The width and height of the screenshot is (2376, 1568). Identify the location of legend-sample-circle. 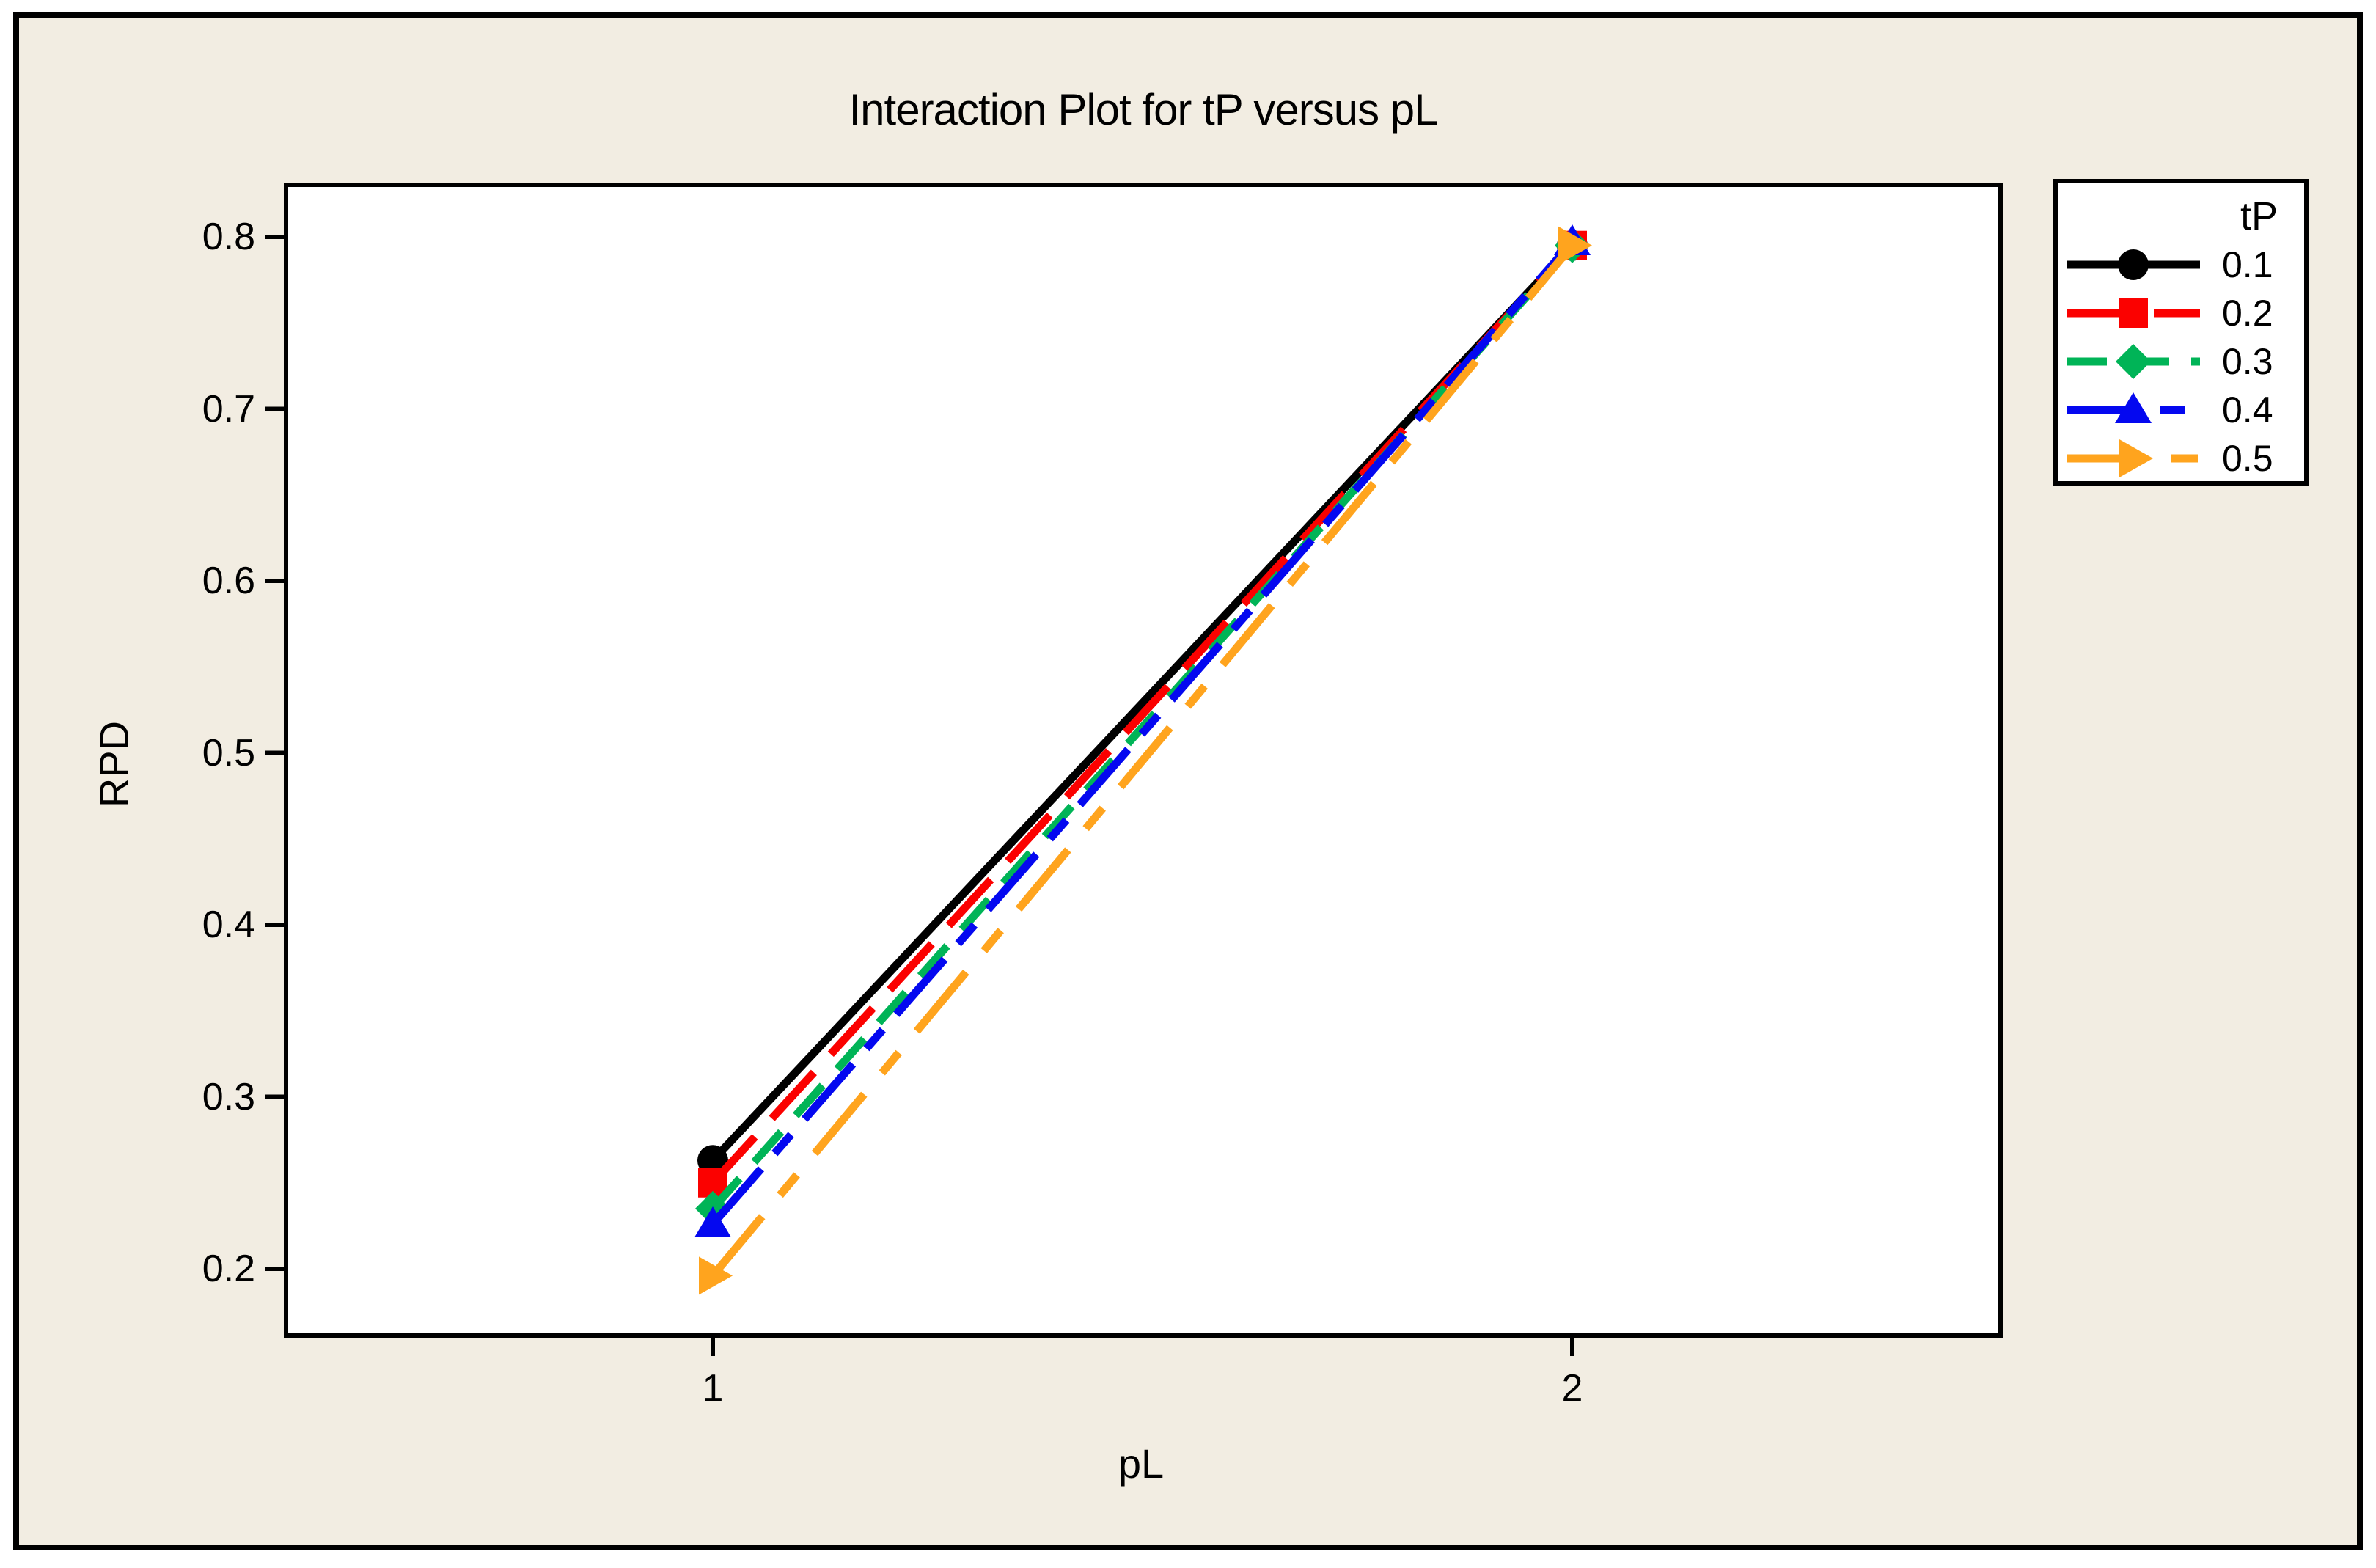
(2133, 264).